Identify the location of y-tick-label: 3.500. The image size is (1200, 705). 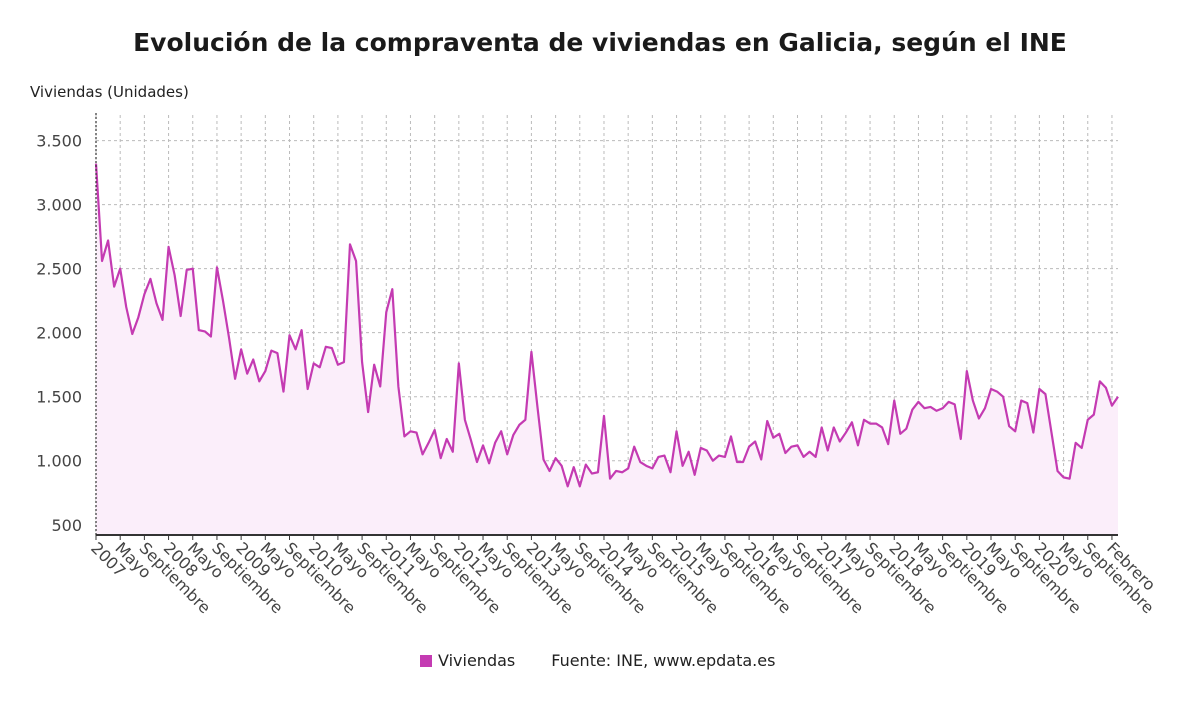
(59, 141).